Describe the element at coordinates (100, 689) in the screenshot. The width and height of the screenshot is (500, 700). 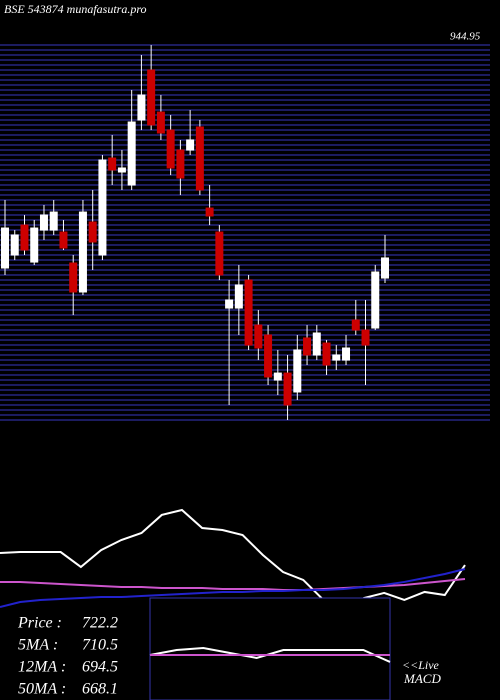
I see `legend-value: 668.1` at that location.